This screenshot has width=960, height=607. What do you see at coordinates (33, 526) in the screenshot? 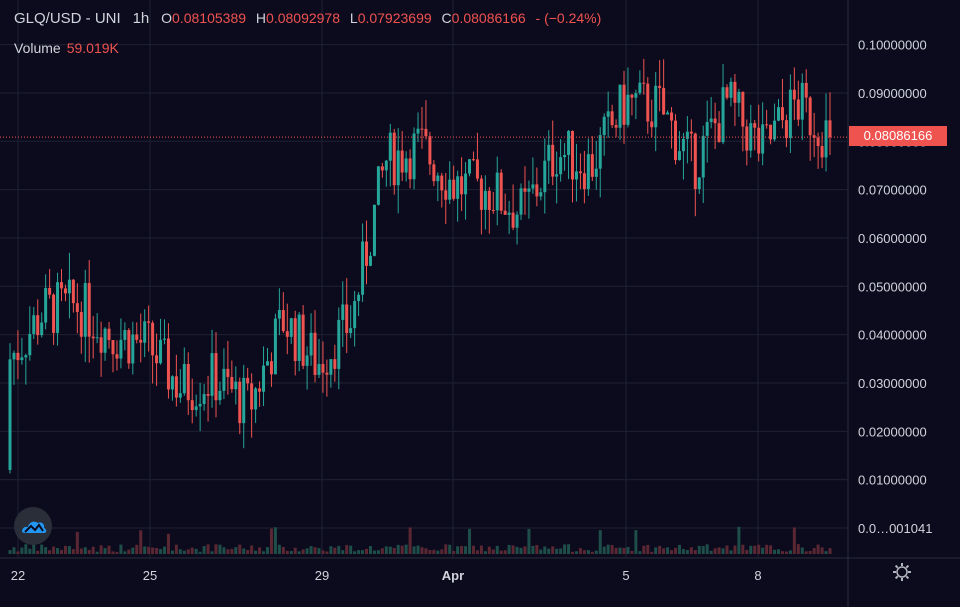
I see `tradingview-cloud-icon` at bounding box center [33, 526].